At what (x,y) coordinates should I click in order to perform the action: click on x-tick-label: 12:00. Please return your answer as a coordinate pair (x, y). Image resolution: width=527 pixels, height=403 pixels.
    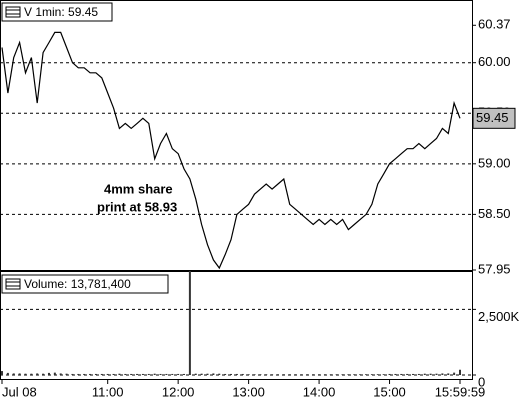
    Looking at the image, I should click on (178, 391).